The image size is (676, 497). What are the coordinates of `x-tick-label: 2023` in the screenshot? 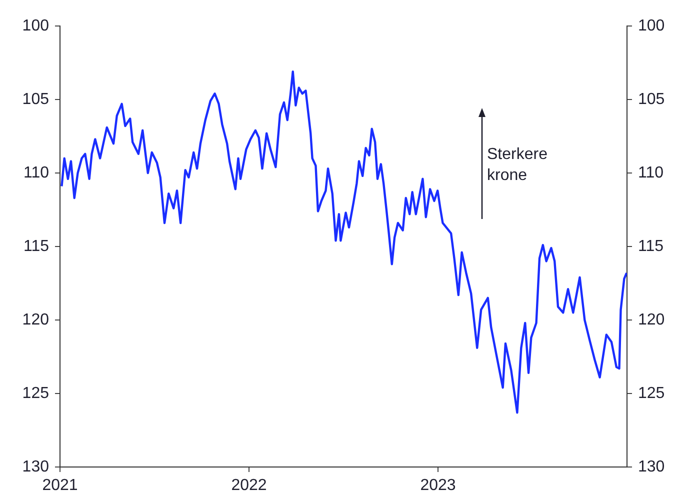 It's located at (438, 485).